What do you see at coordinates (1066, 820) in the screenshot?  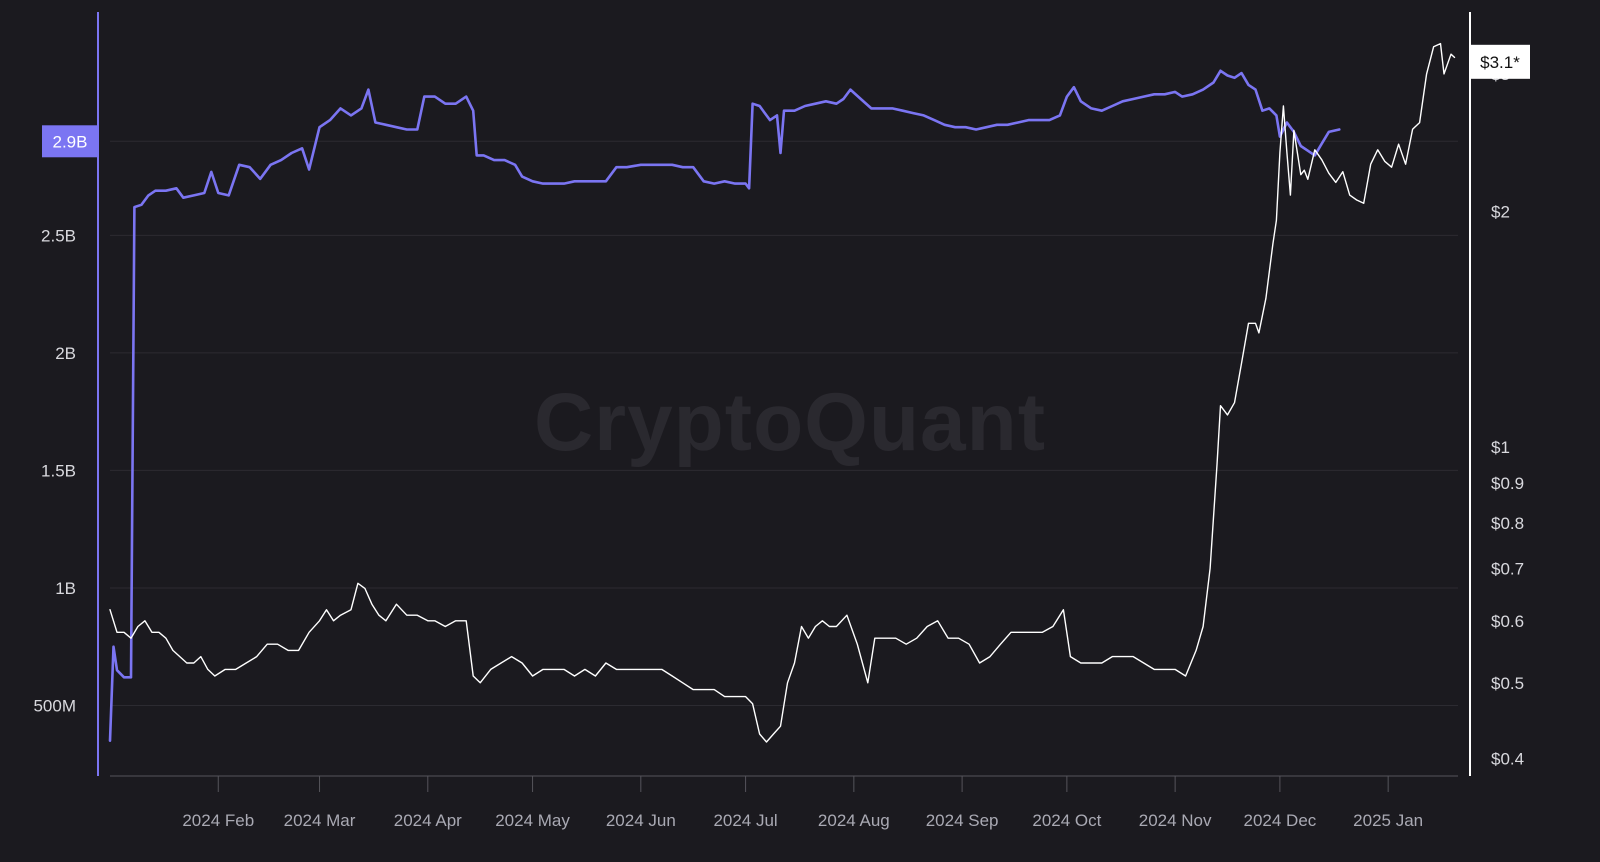 I see `x-axis-tick-label: 2024 Oct` at bounding box center [1066, 820].